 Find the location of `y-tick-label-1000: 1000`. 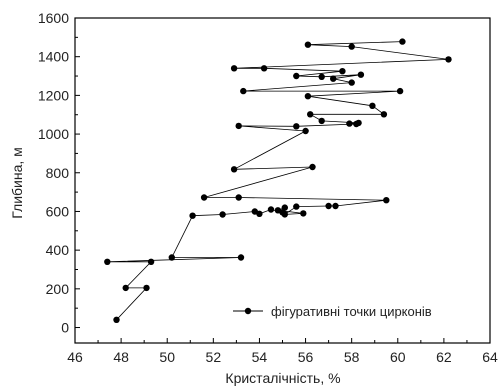

y-tick-label-1000: 1000 is located at coordinates (53, 134).